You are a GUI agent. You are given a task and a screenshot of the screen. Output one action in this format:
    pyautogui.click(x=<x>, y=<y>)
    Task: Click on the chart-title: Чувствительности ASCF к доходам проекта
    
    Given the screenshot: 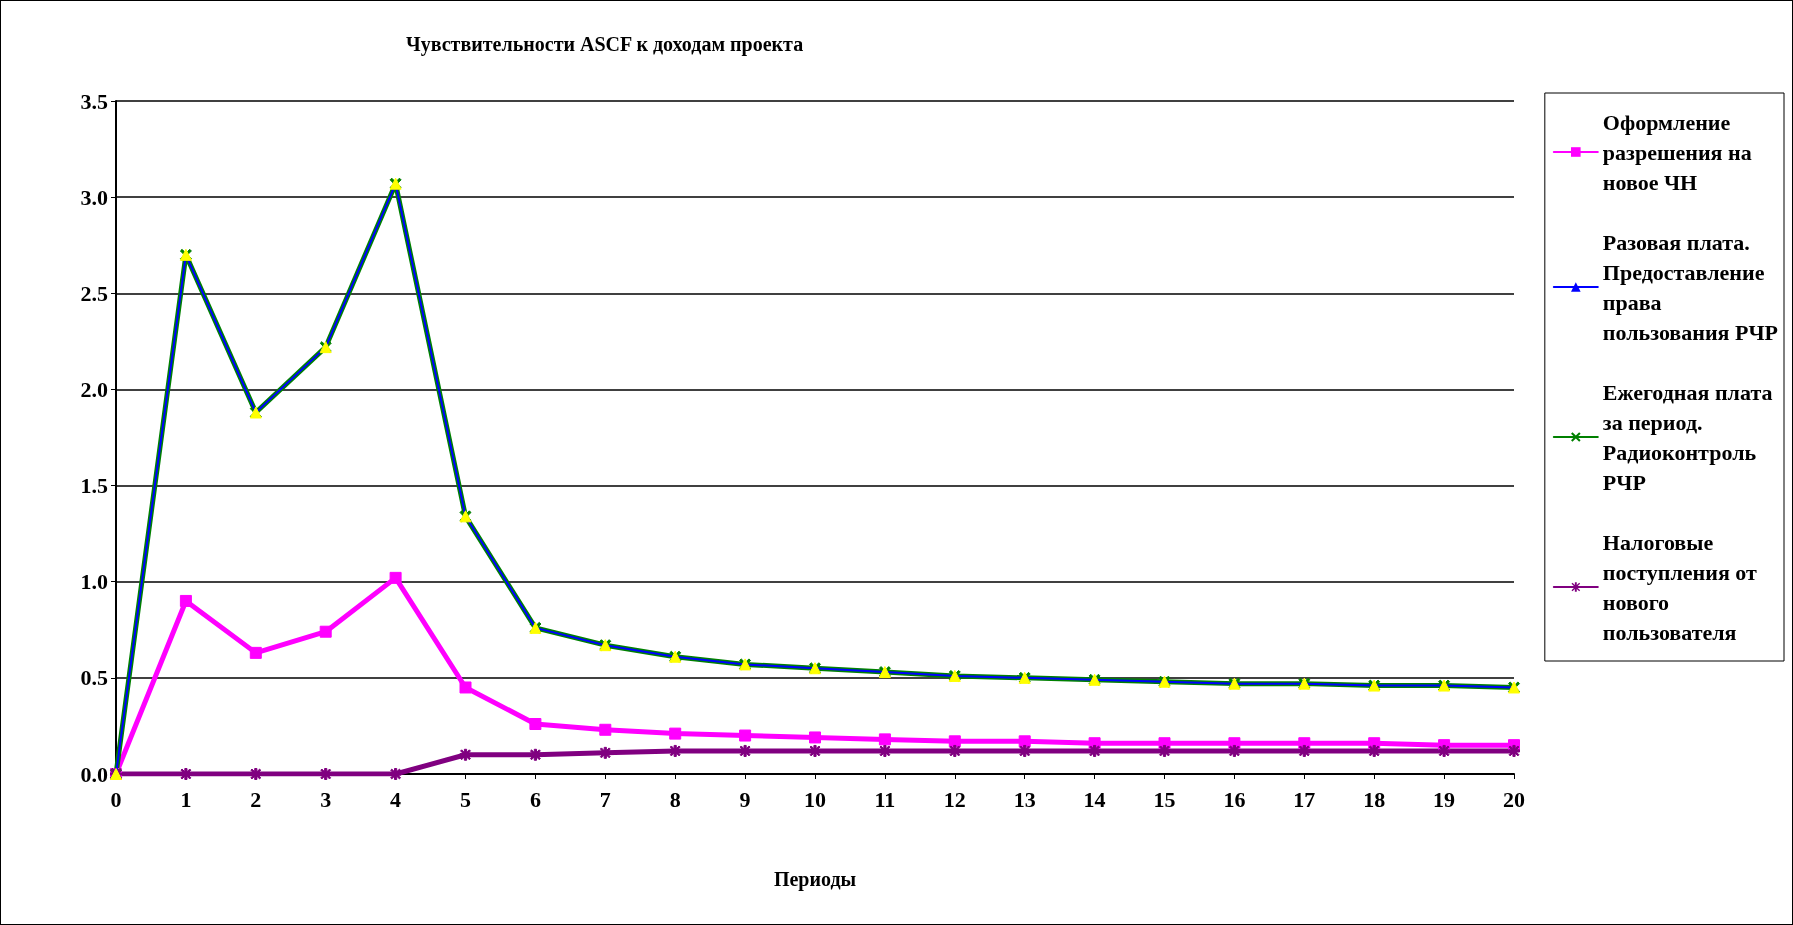 What is the action you would take?
    pyautogui.click(x=605, y=44)
    